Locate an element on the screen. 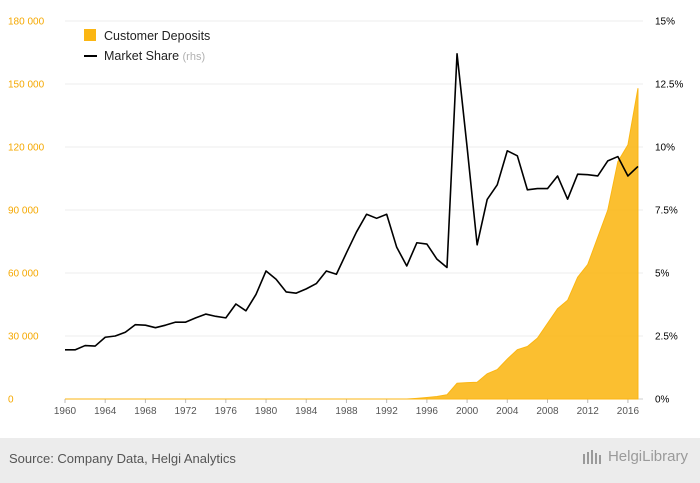 This screenshot has height=483, width=700. y-left-tick-label: 180 000 is located at coordinates (26, 22).